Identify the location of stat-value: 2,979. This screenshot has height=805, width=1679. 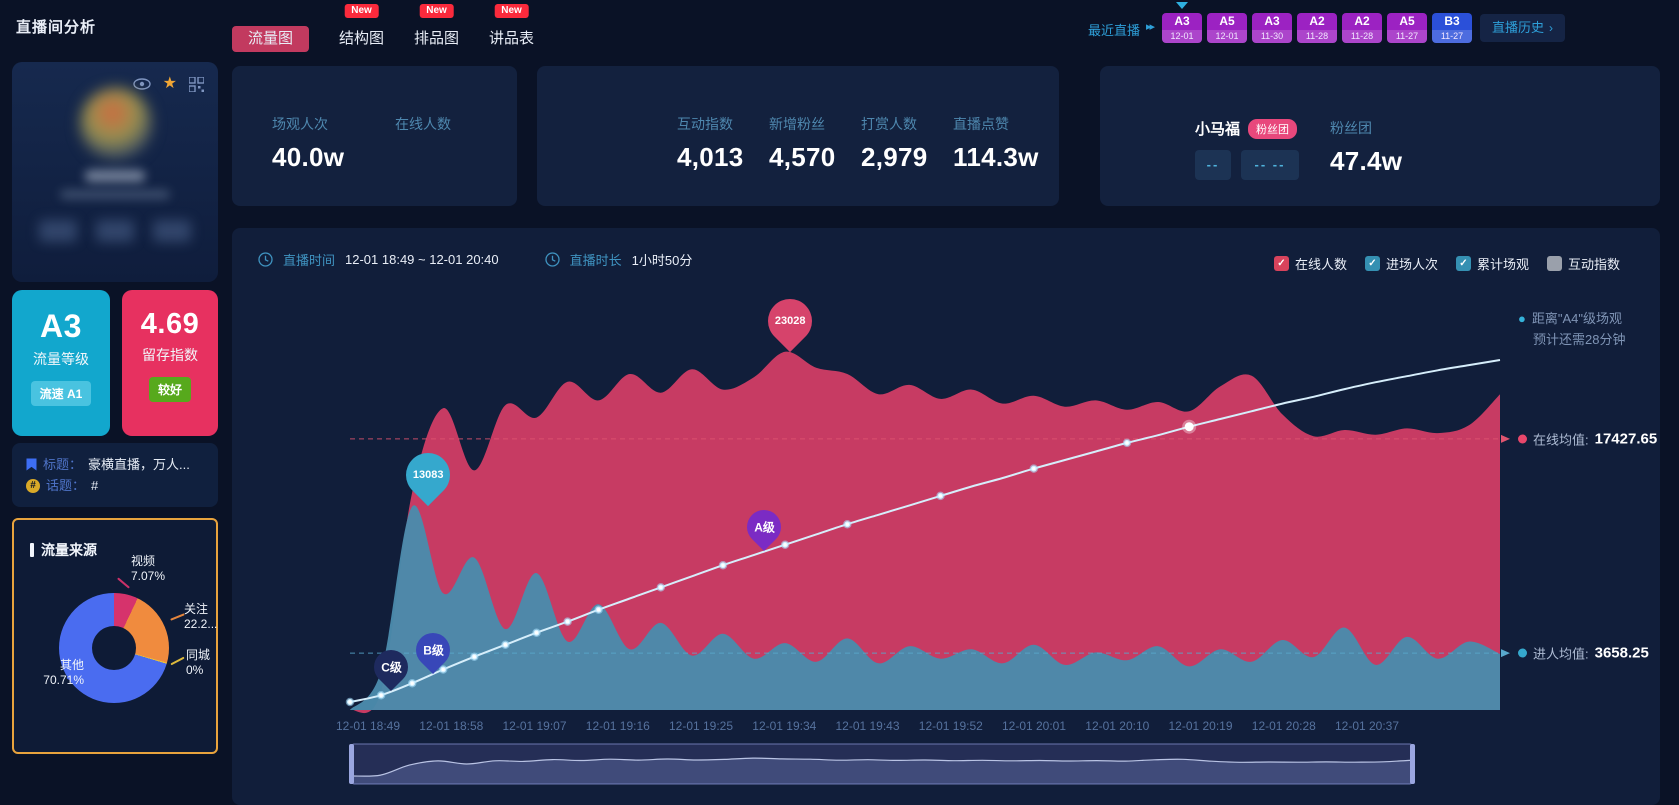
(894, 157).